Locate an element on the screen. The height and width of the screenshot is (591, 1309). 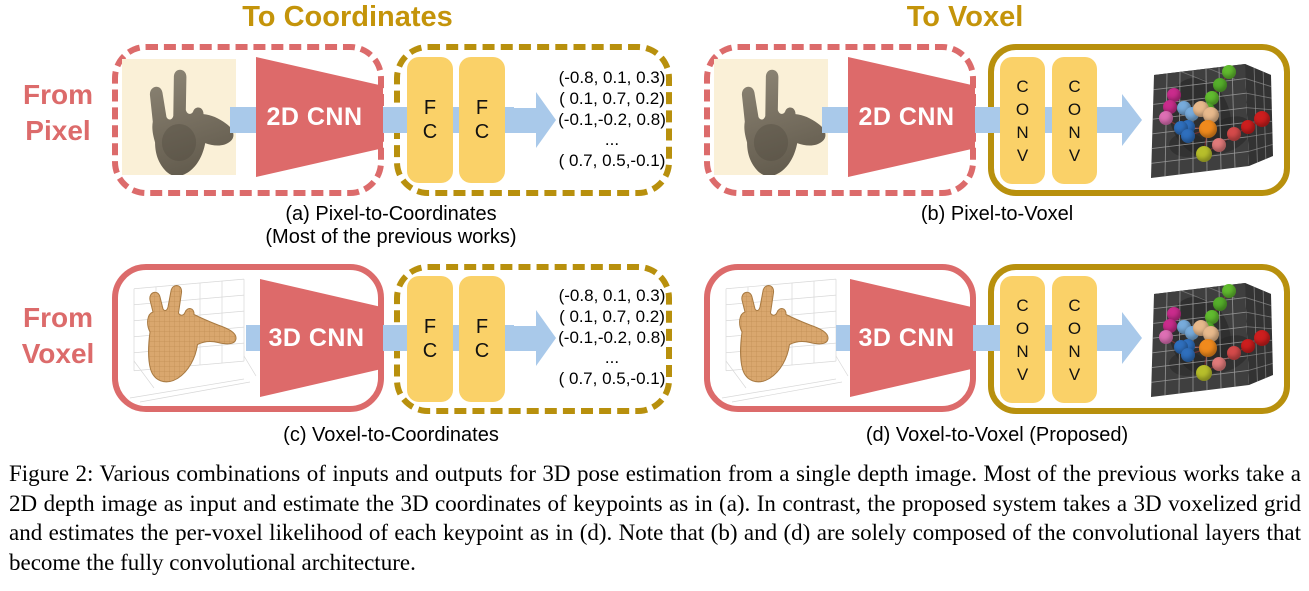
row-header-from-voxel: From Voxel is located at coordinates (58, 335).